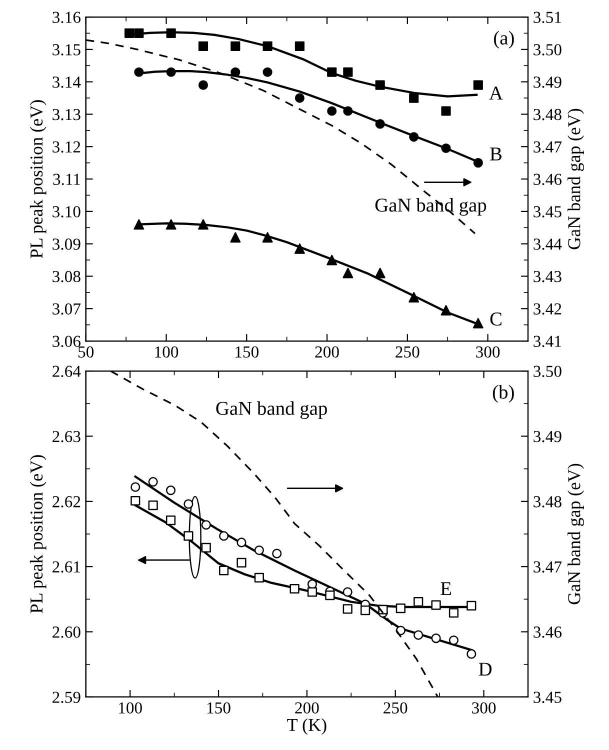  I want to click on y-tick-label: 2.61, so click(66, 567).